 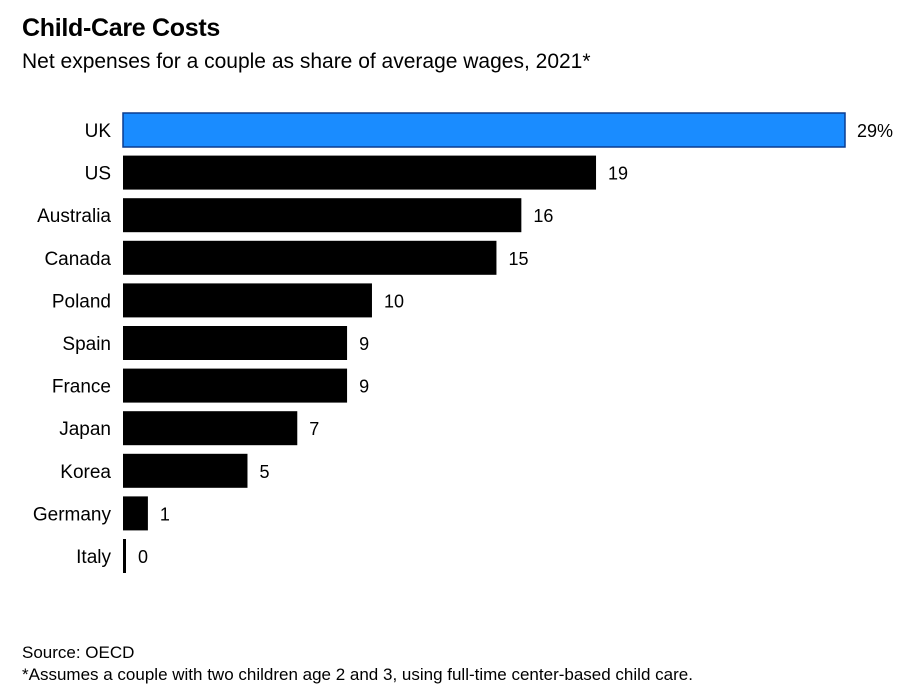 I want to click on category-label-korea: Korea, so click(x=85, y=472).